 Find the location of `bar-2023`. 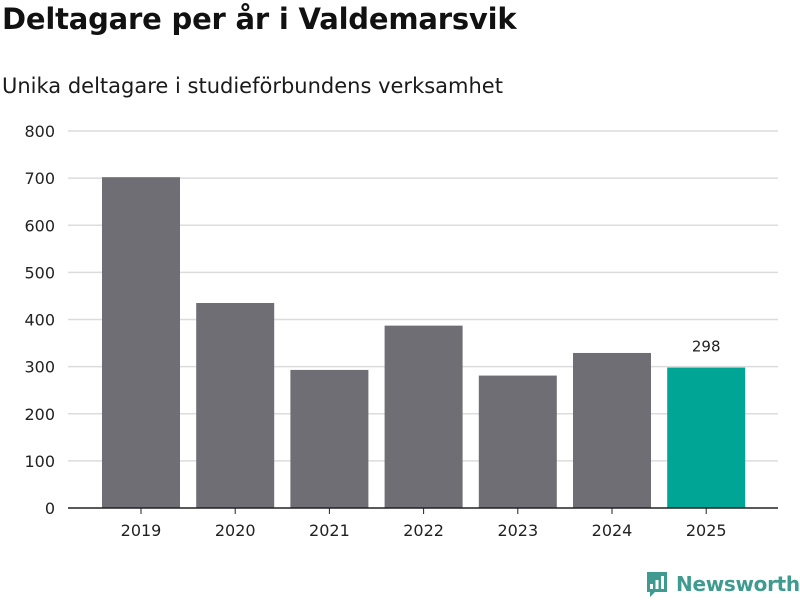

bar-2023 is located at coordinates (517, 441).